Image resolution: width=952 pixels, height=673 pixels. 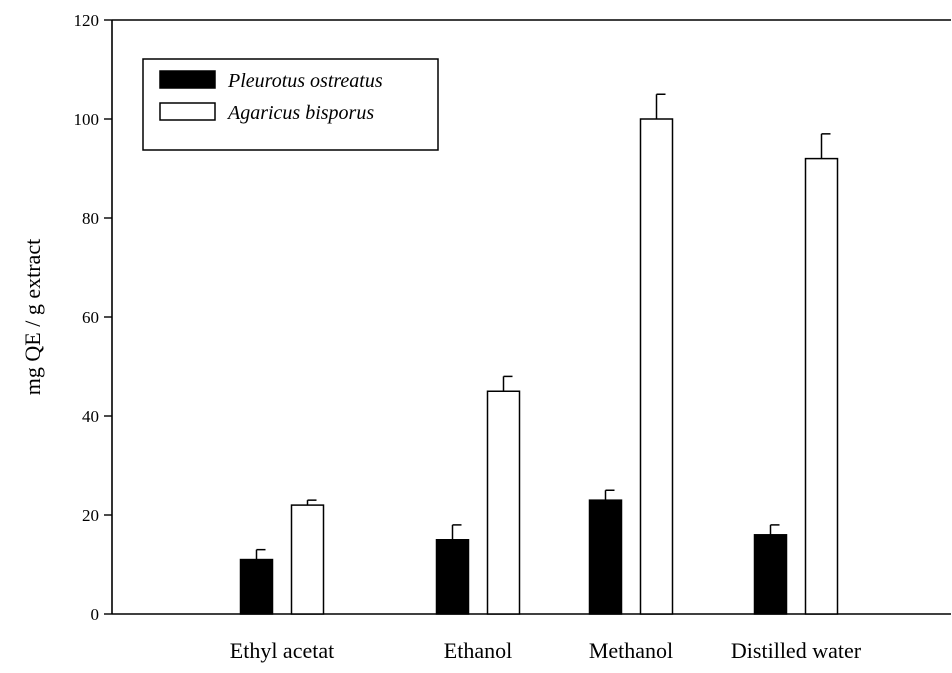 What do you see at coordinates (631, 650) in the screenshot?
I see `category-label: Methanol` at bounding box center [631, 650].